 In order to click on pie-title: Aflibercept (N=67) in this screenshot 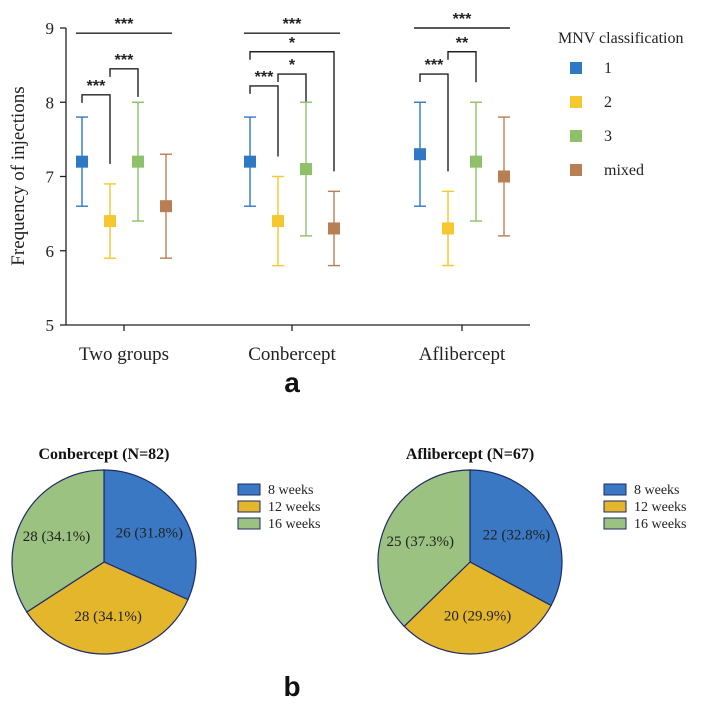, I will do `click(470, 454)`.